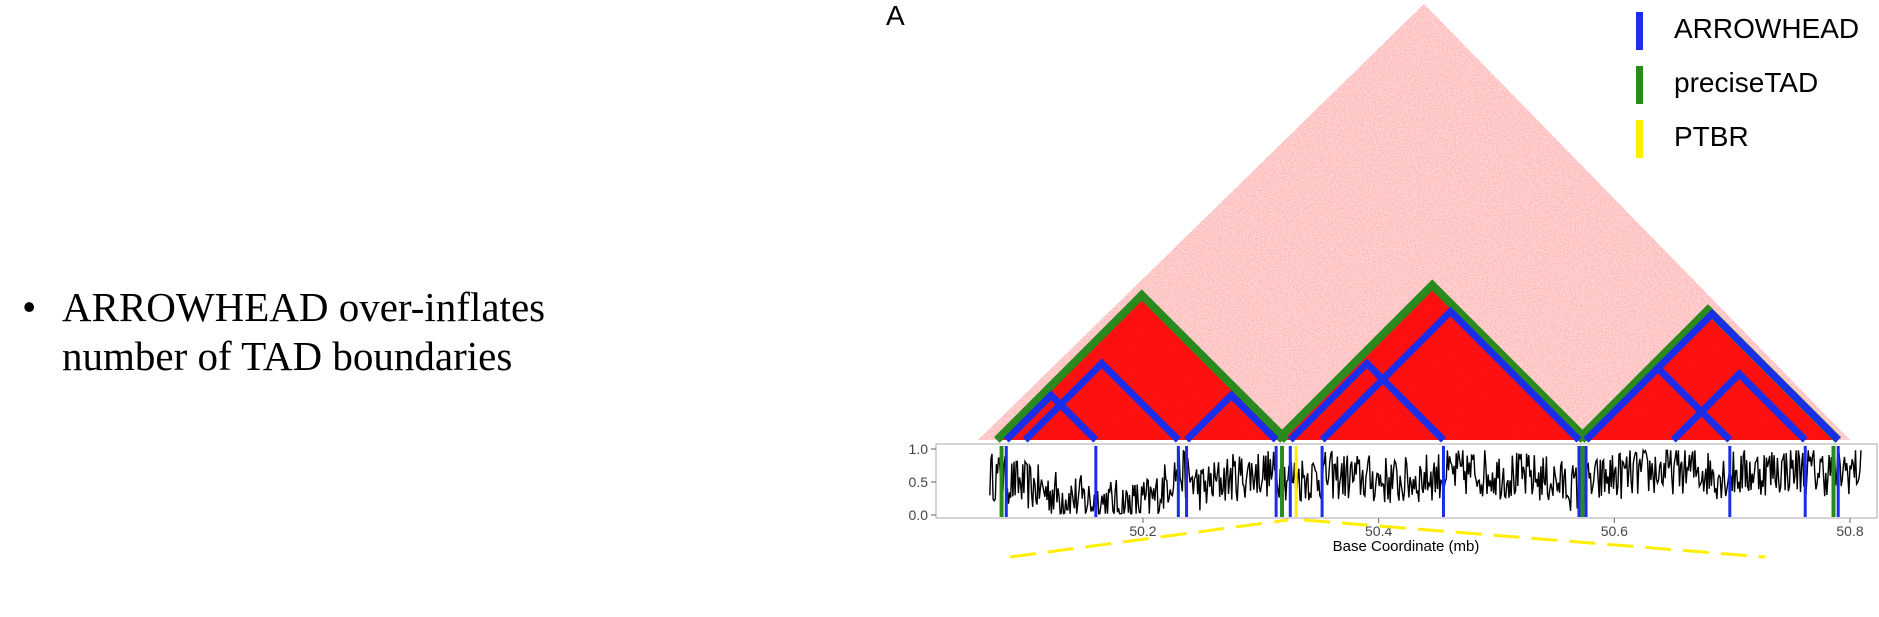  I want to click on tad-domain-outlines, so click(1418, 361).